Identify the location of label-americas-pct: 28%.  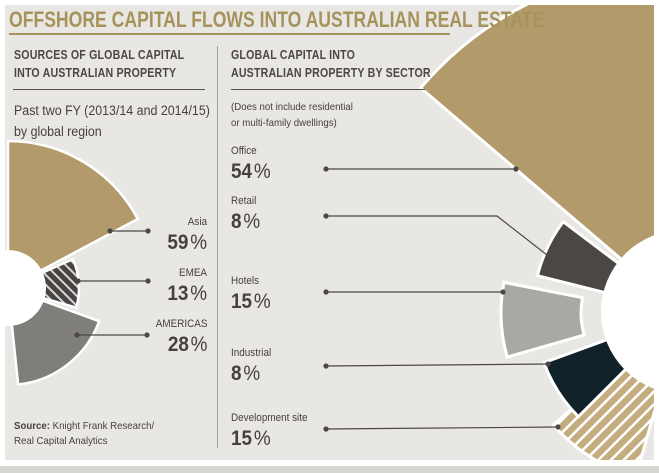
(181, 344).